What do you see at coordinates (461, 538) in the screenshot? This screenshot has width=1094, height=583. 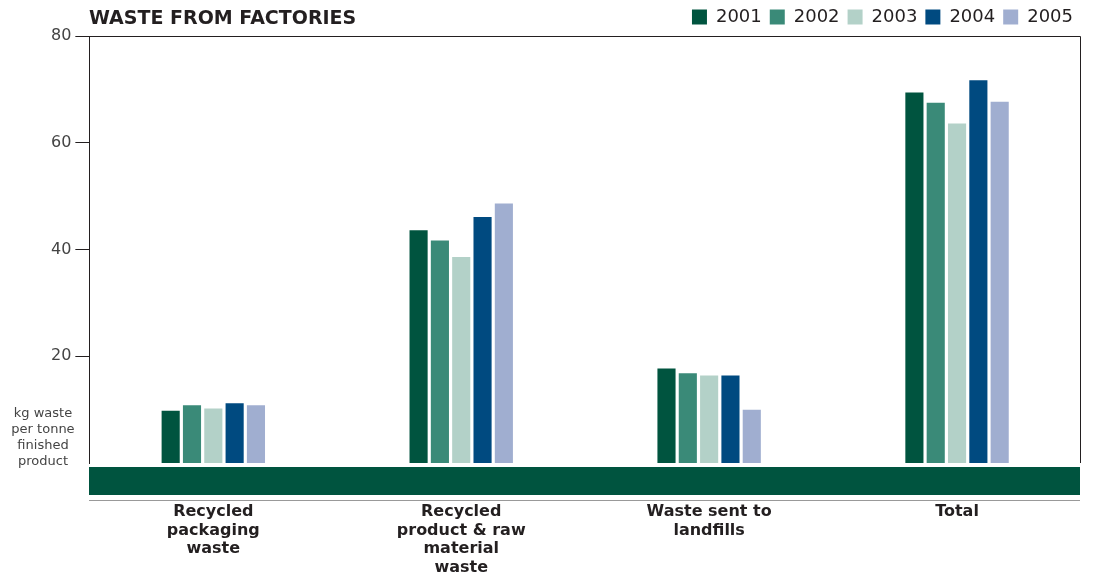 I see `x-tick-label: Recycled product & raw material waste` at bounding box center [461, 538].